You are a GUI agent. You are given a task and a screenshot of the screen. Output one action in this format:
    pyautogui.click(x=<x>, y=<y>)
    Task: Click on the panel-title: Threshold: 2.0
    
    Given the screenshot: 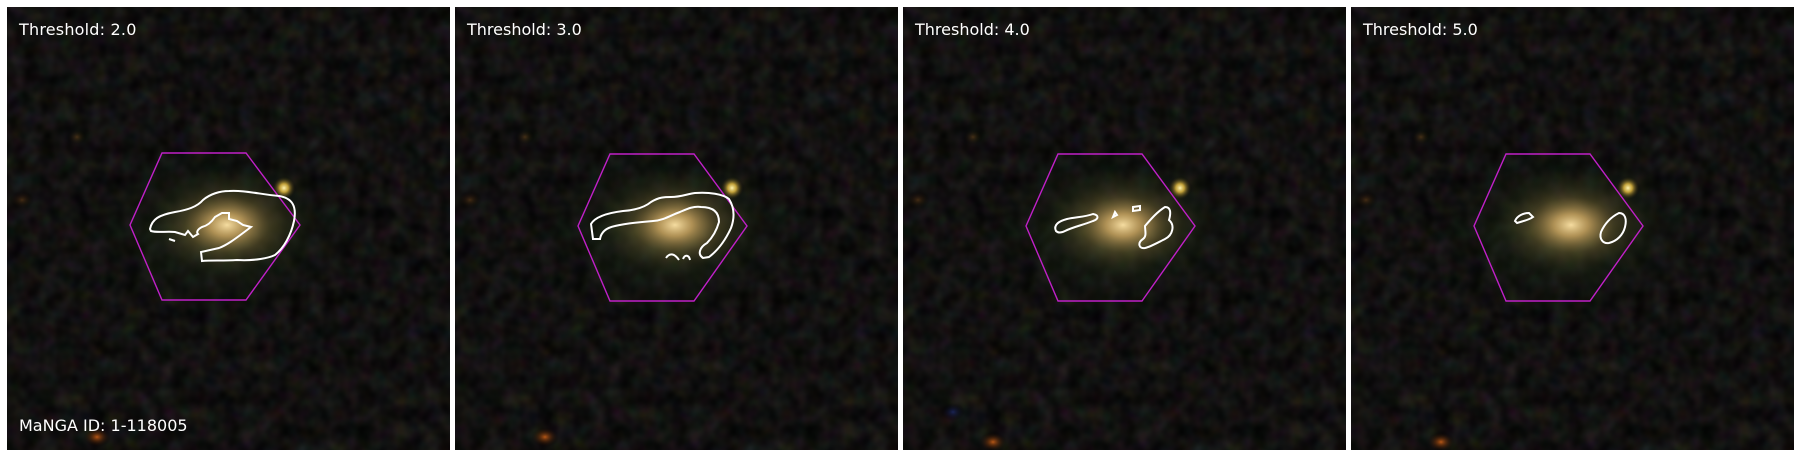 What is the action you would take?
    pyautogui.click(x=77, y=29)
    